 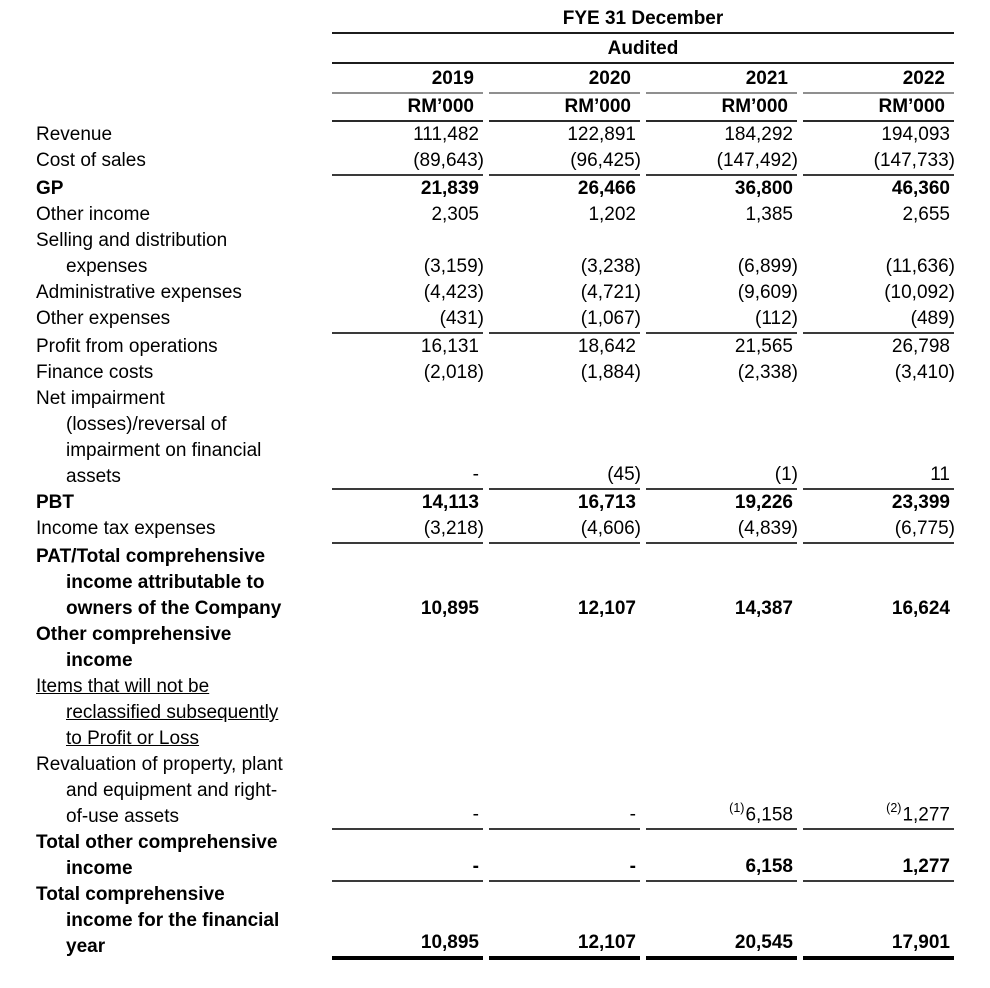 What do you see at coordinates (878, 856) in the screenshot?
I see `value-cell: 1,277` at bounding box center [878, 856].